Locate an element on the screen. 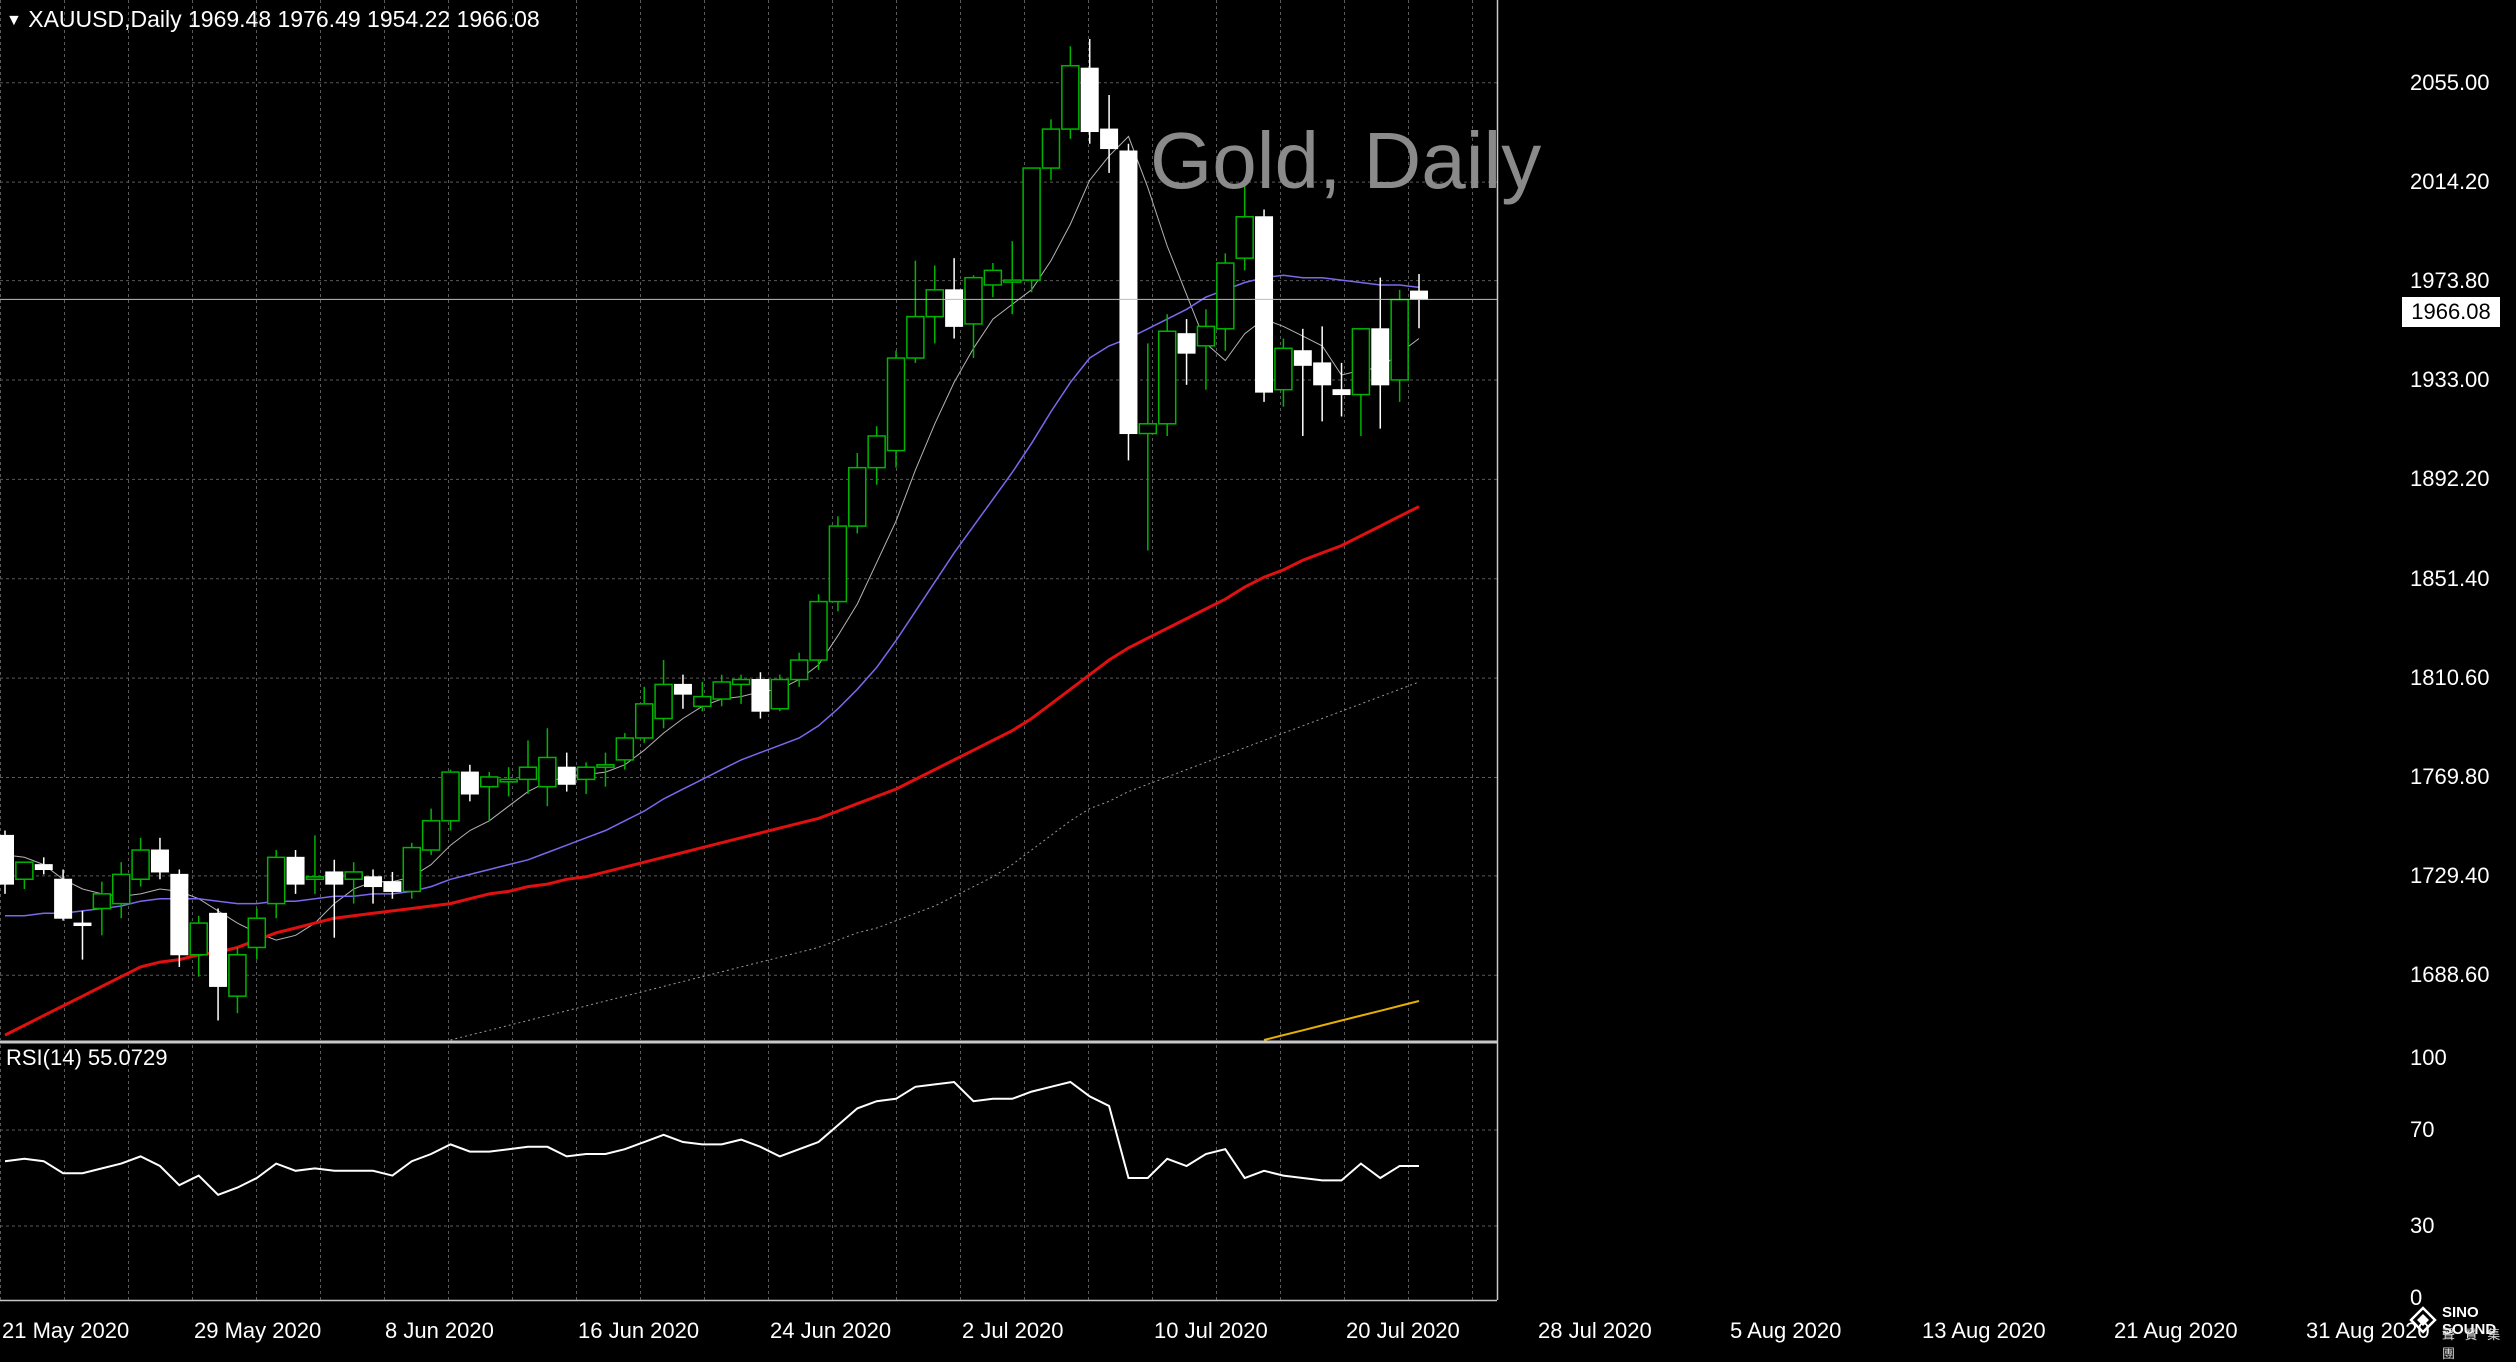 The width and height of the screenshot is (2516, 1362). date-tick-label: 13 Aug 2020 is located at coordinates (1984, 1330).